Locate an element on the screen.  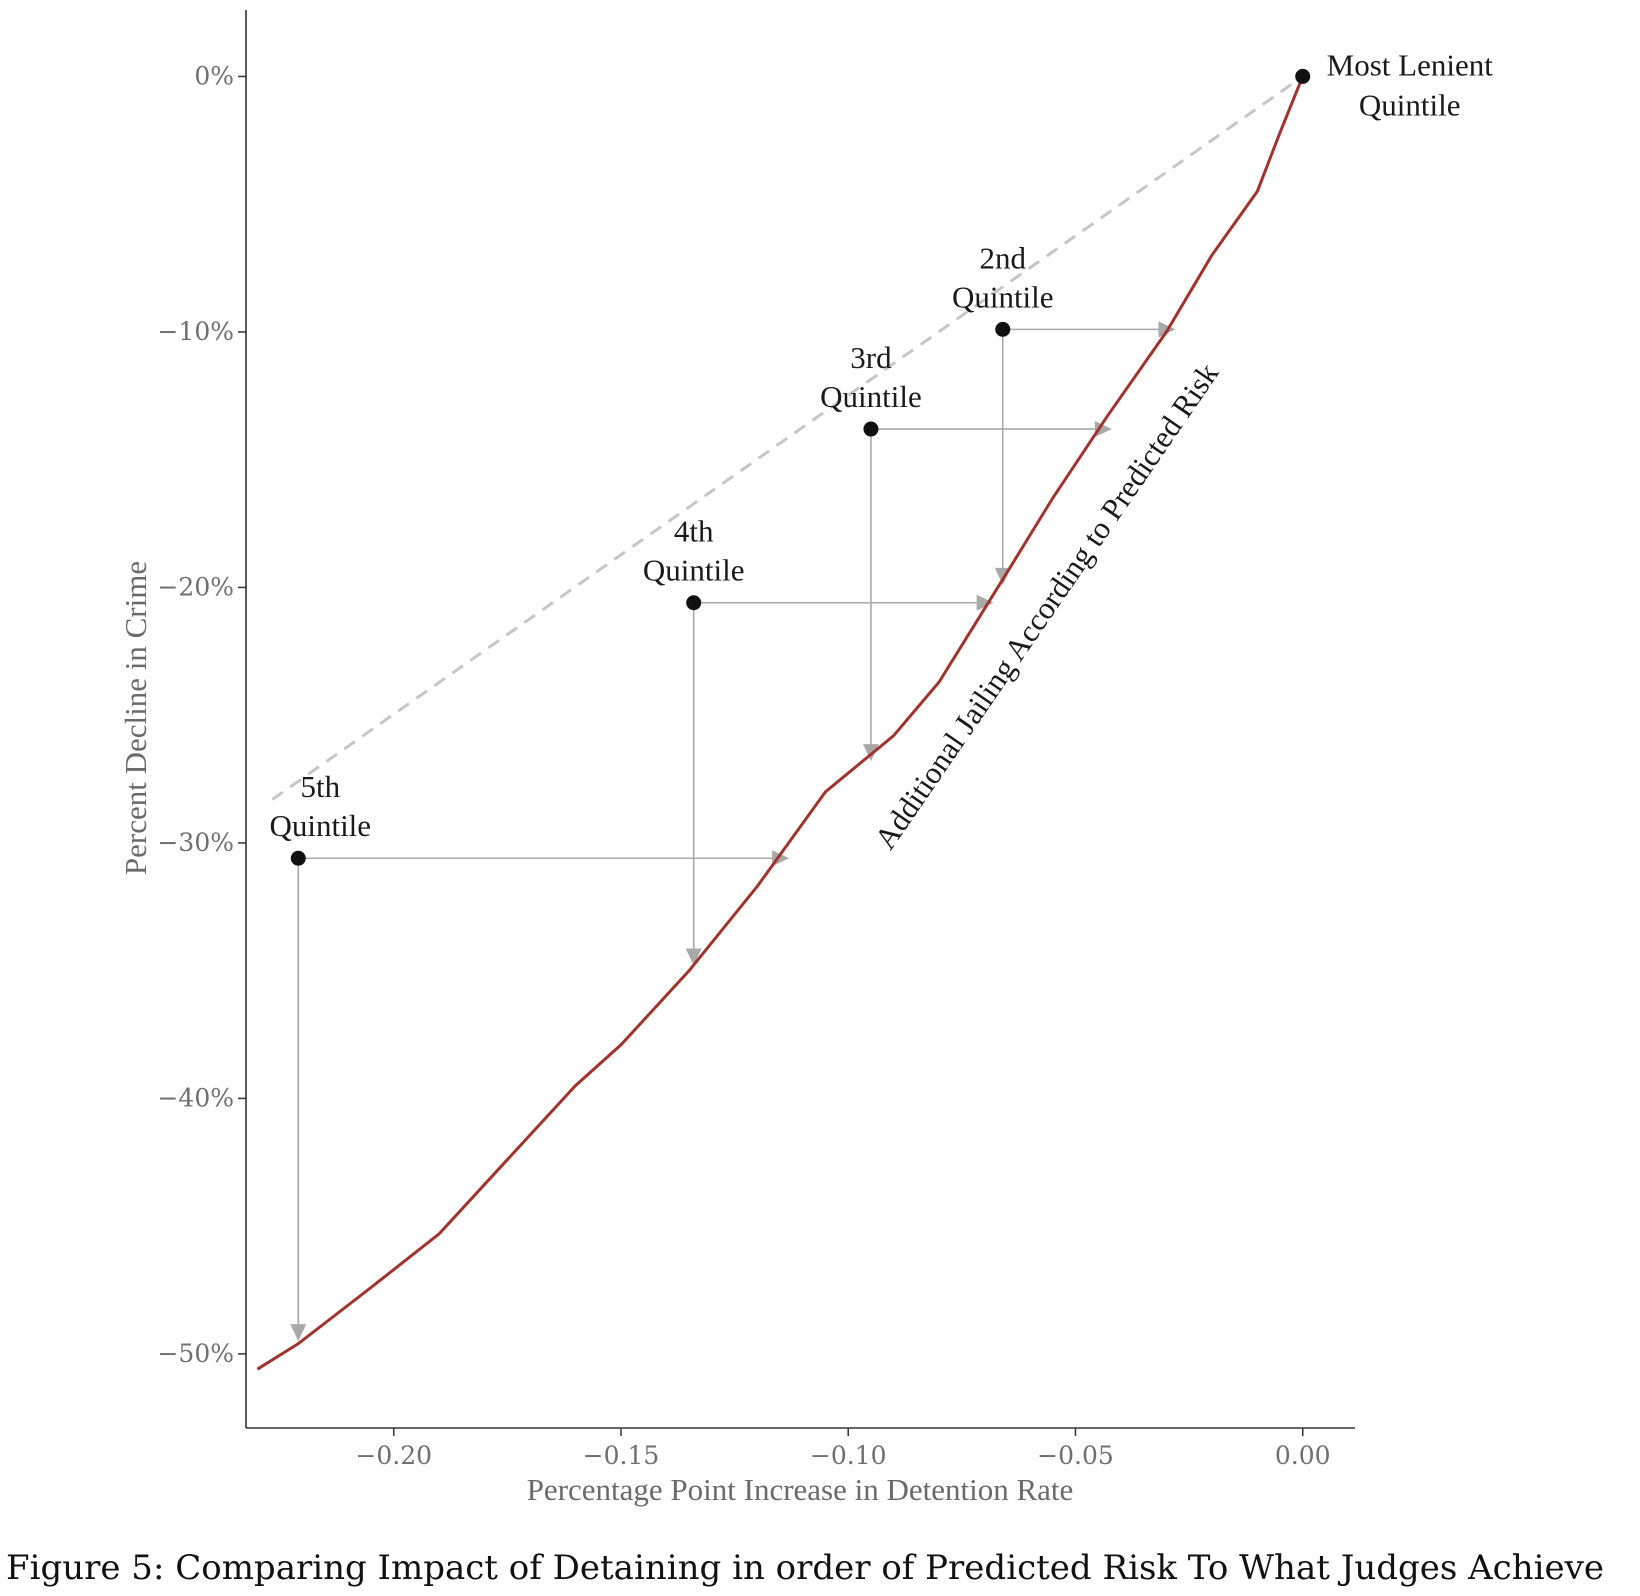
x-tick-label: 0.00 is located at coordinates (1303, 1455).